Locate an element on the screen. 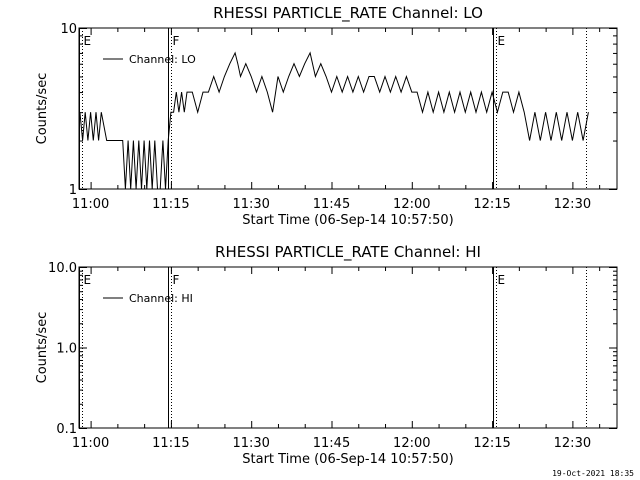 The image size is (640, 480). chart-title: RHESSI PARTICLE_RATE Channel: HI is located at coordinates (348, 252).